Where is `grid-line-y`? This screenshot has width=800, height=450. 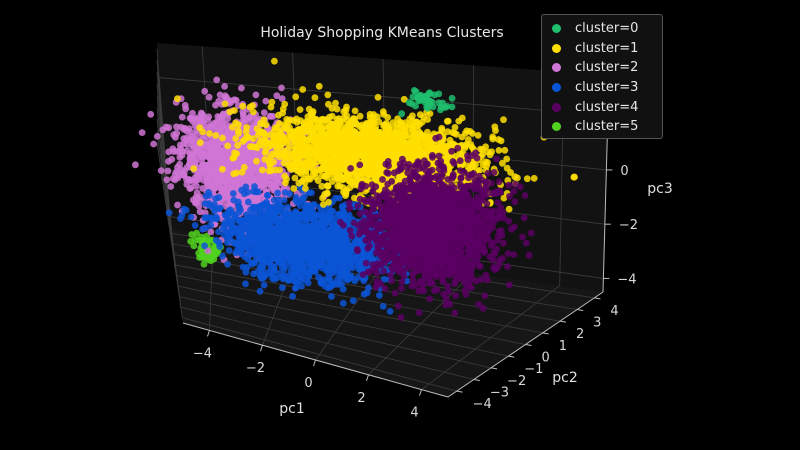 grid-line-y is located at coordinates (327, 343).